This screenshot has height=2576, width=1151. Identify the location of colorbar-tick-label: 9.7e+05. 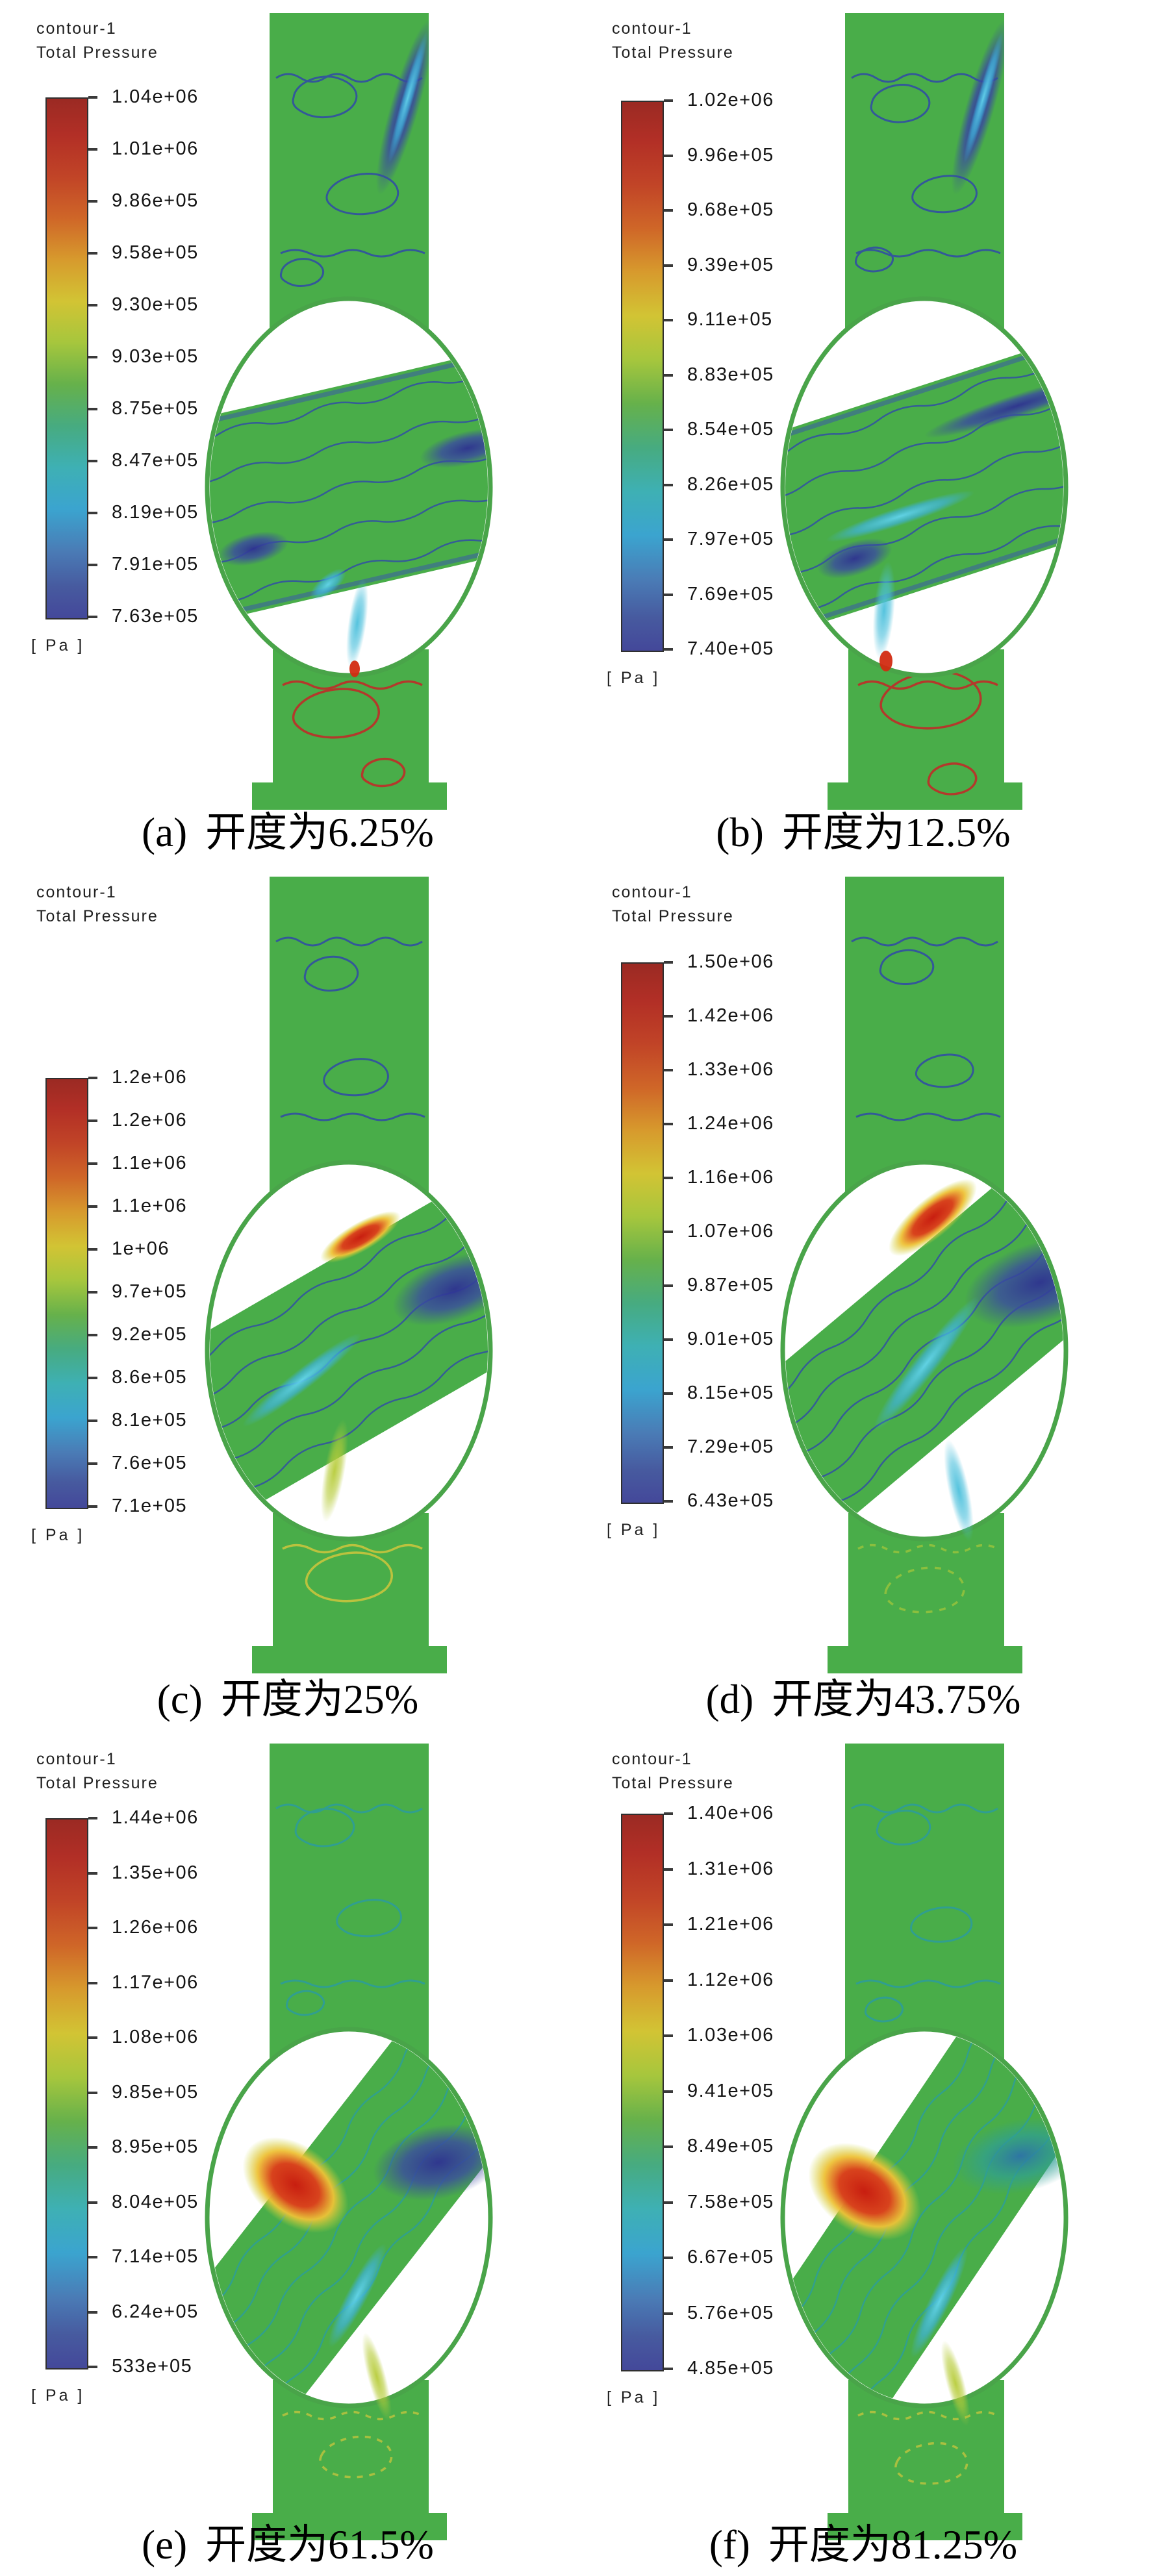
(150, 1291).